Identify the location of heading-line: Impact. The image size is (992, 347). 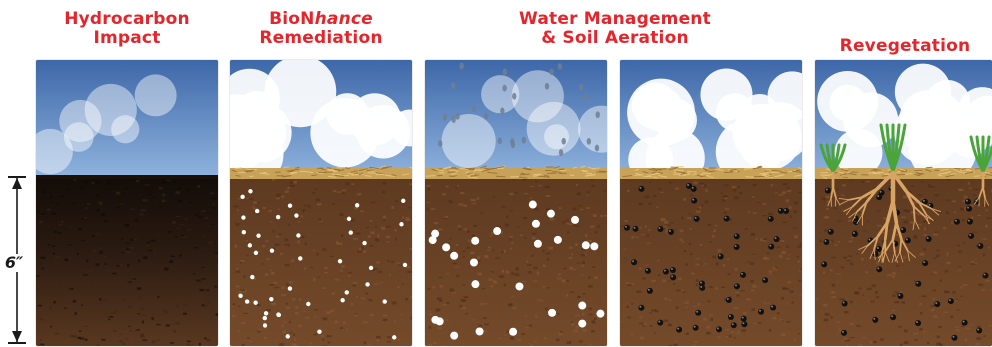
(127, 38).